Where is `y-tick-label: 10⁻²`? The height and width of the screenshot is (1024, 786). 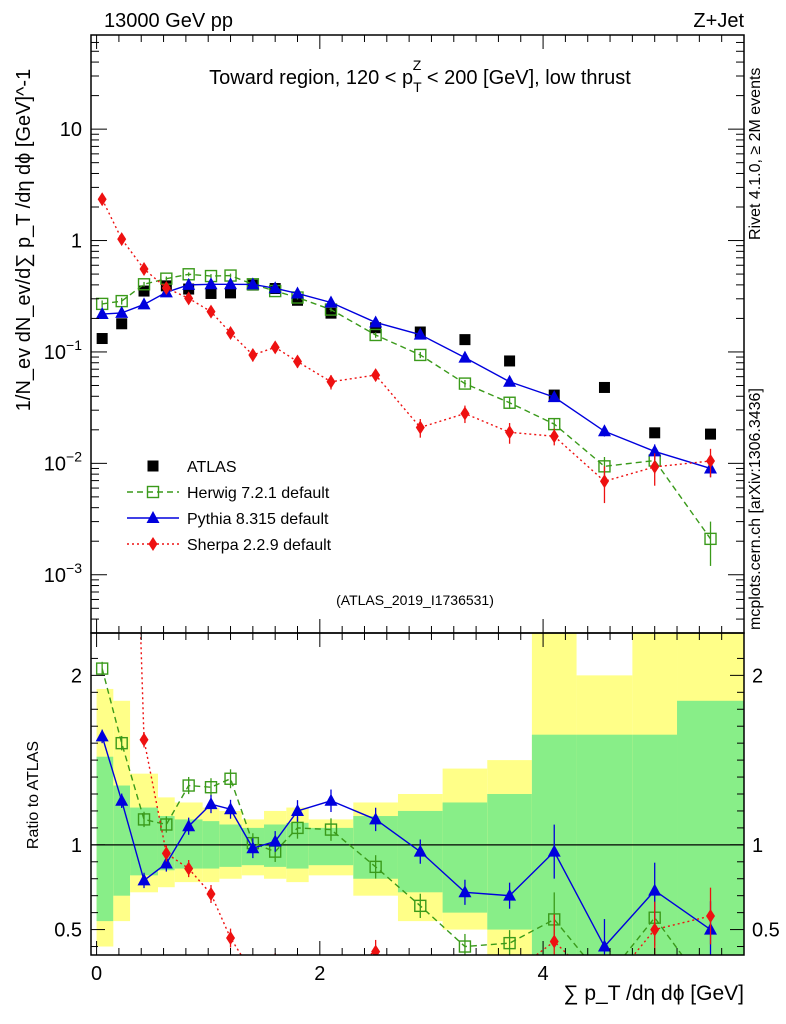 y-tick-label: 10⁻² is located at coordinates (63, 461).